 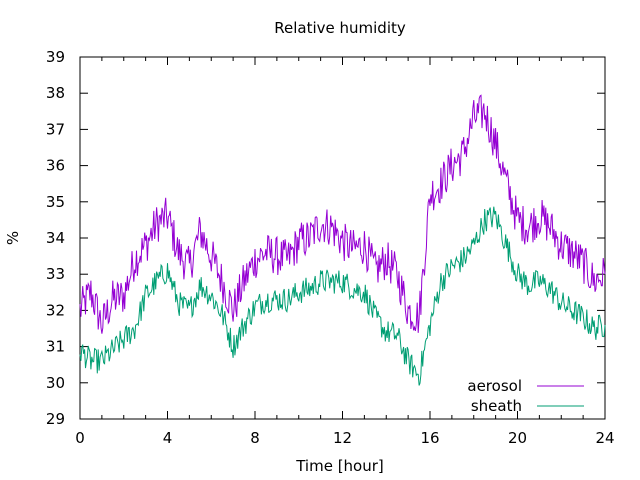 What do you see at coordinates (55, 202) in the screenshot?
I see `y-tick-label: 35` at bounding box center [55, 202].